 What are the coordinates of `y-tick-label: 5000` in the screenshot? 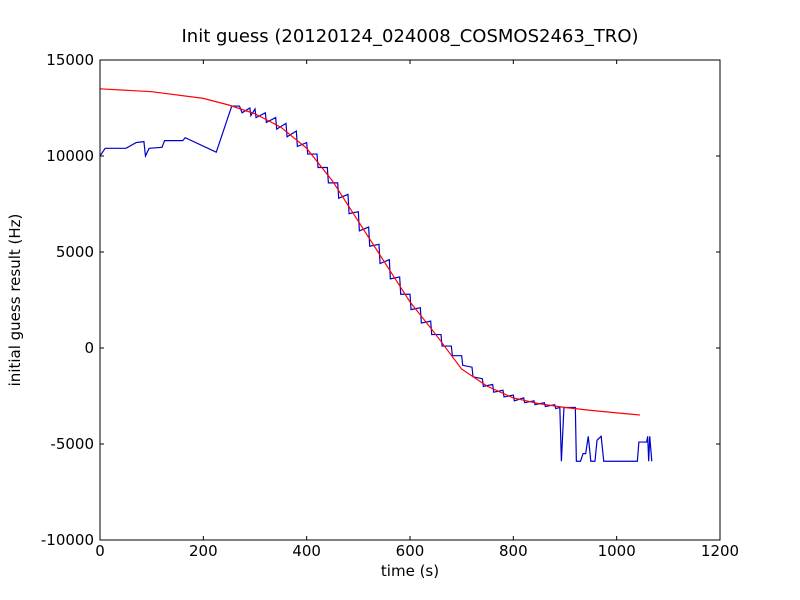 It's located at (75, 252).